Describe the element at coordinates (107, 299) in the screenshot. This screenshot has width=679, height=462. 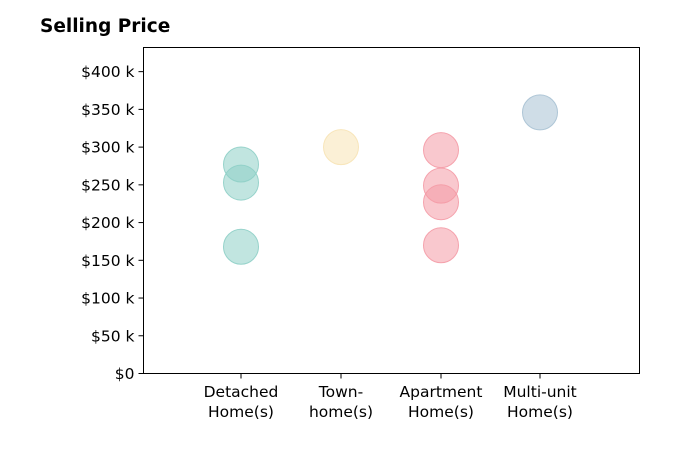
I see `y-tick-label: $100 k` at that location.